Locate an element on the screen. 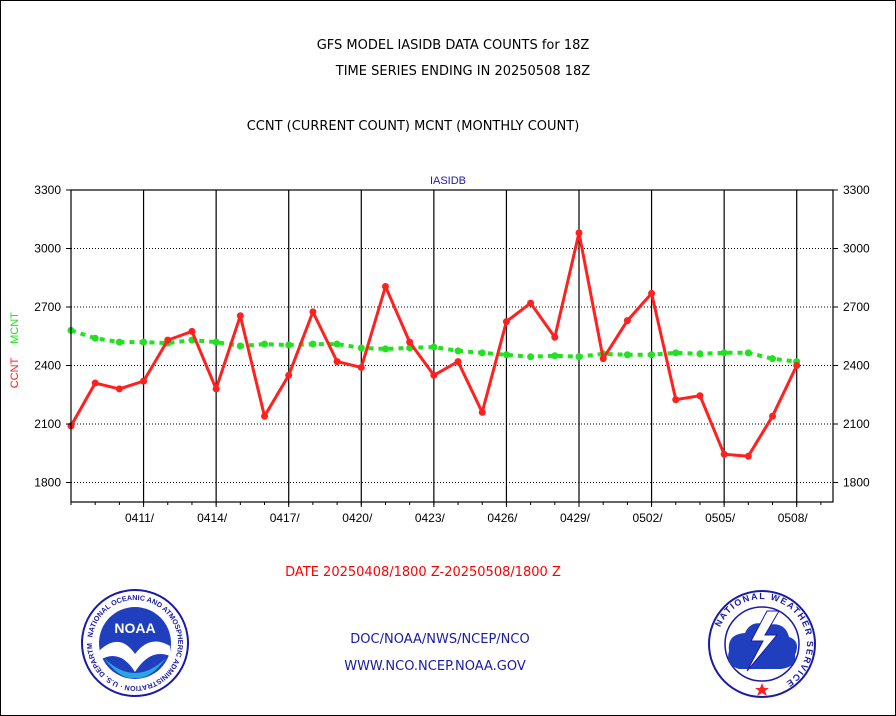 The image size is (896, 716). plot-title: IASIDB is located at coordinates (448, 181).